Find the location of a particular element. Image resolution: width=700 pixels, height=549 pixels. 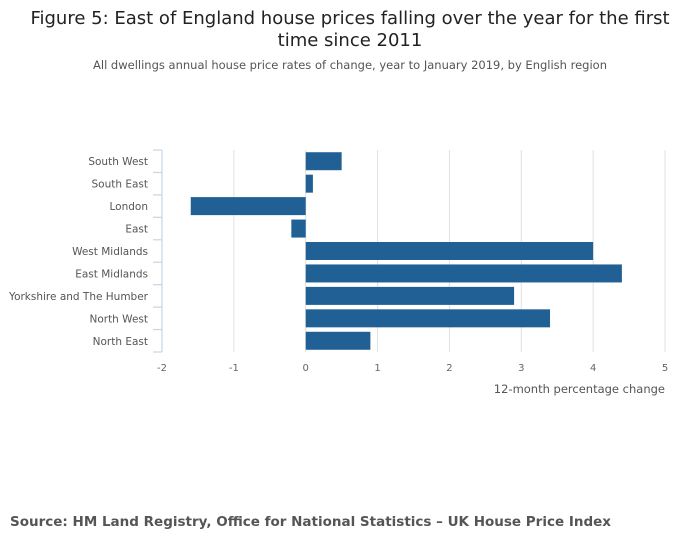

x-tick-label: 5 is located at coordinates (665, 368).